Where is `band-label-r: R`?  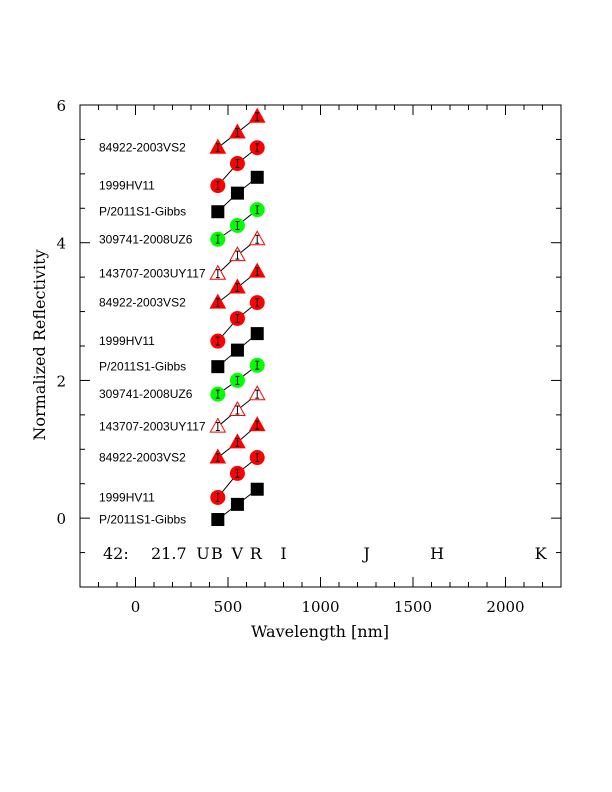 band-label-r: R is located at coordinates (256, 553).